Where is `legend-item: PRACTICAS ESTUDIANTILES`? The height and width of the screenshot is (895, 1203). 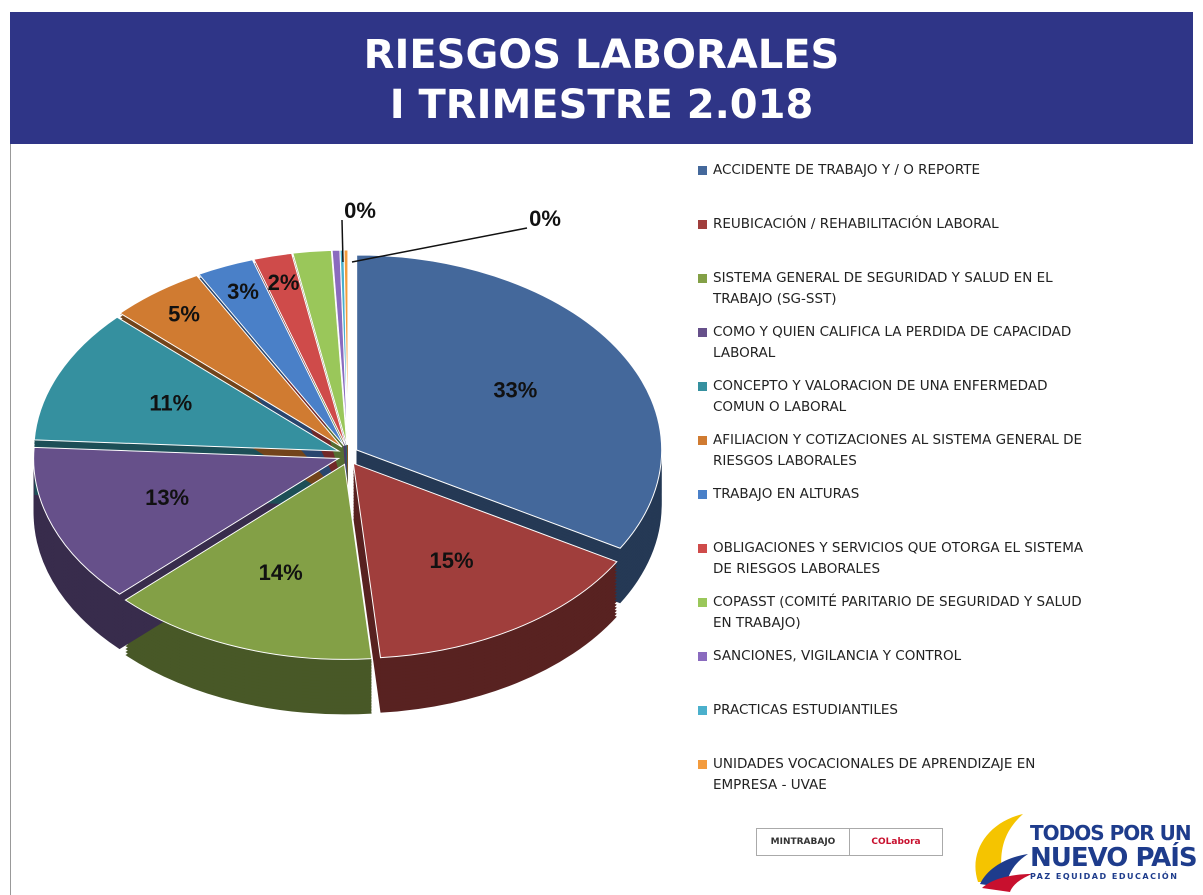
legend-item: PRACTICAS ESTUDIANTILES is located at coordinates (893, 710).